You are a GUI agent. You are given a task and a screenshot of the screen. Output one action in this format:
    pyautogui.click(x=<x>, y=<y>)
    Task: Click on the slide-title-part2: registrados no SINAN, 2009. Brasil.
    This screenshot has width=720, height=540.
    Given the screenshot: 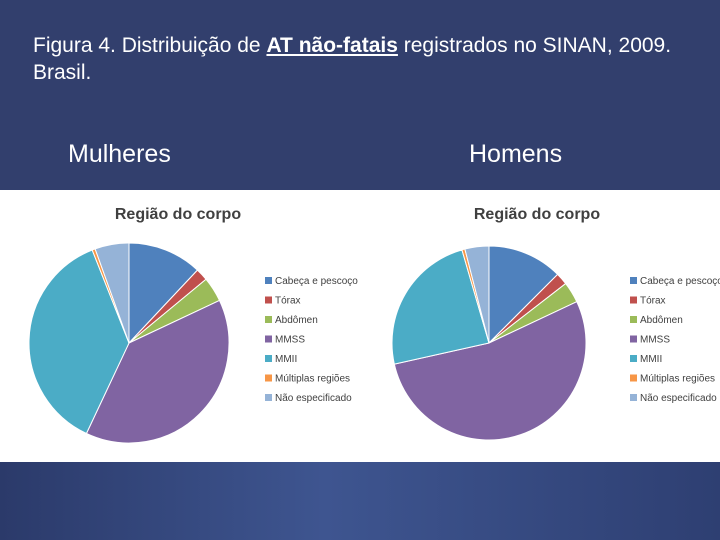 What is the action you would take?
    pyautogui.click(x=352, y=59)
    